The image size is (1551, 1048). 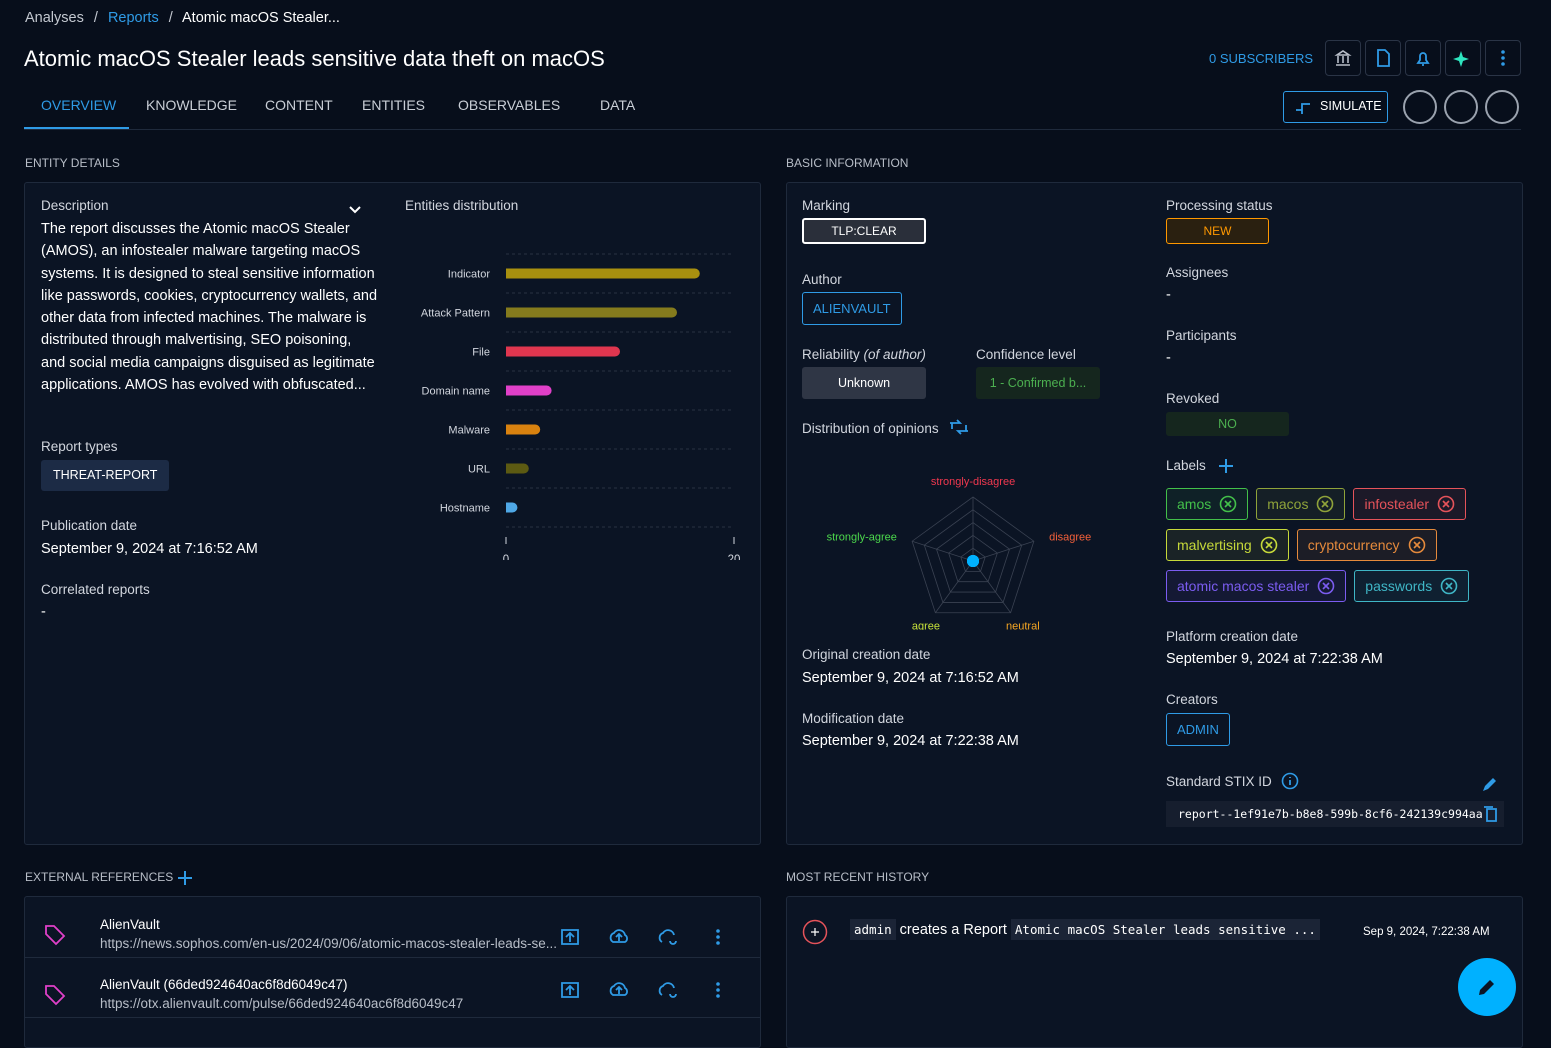 I want to click on label-chip: atomic macos stealer, so click(x=1256, y=586).